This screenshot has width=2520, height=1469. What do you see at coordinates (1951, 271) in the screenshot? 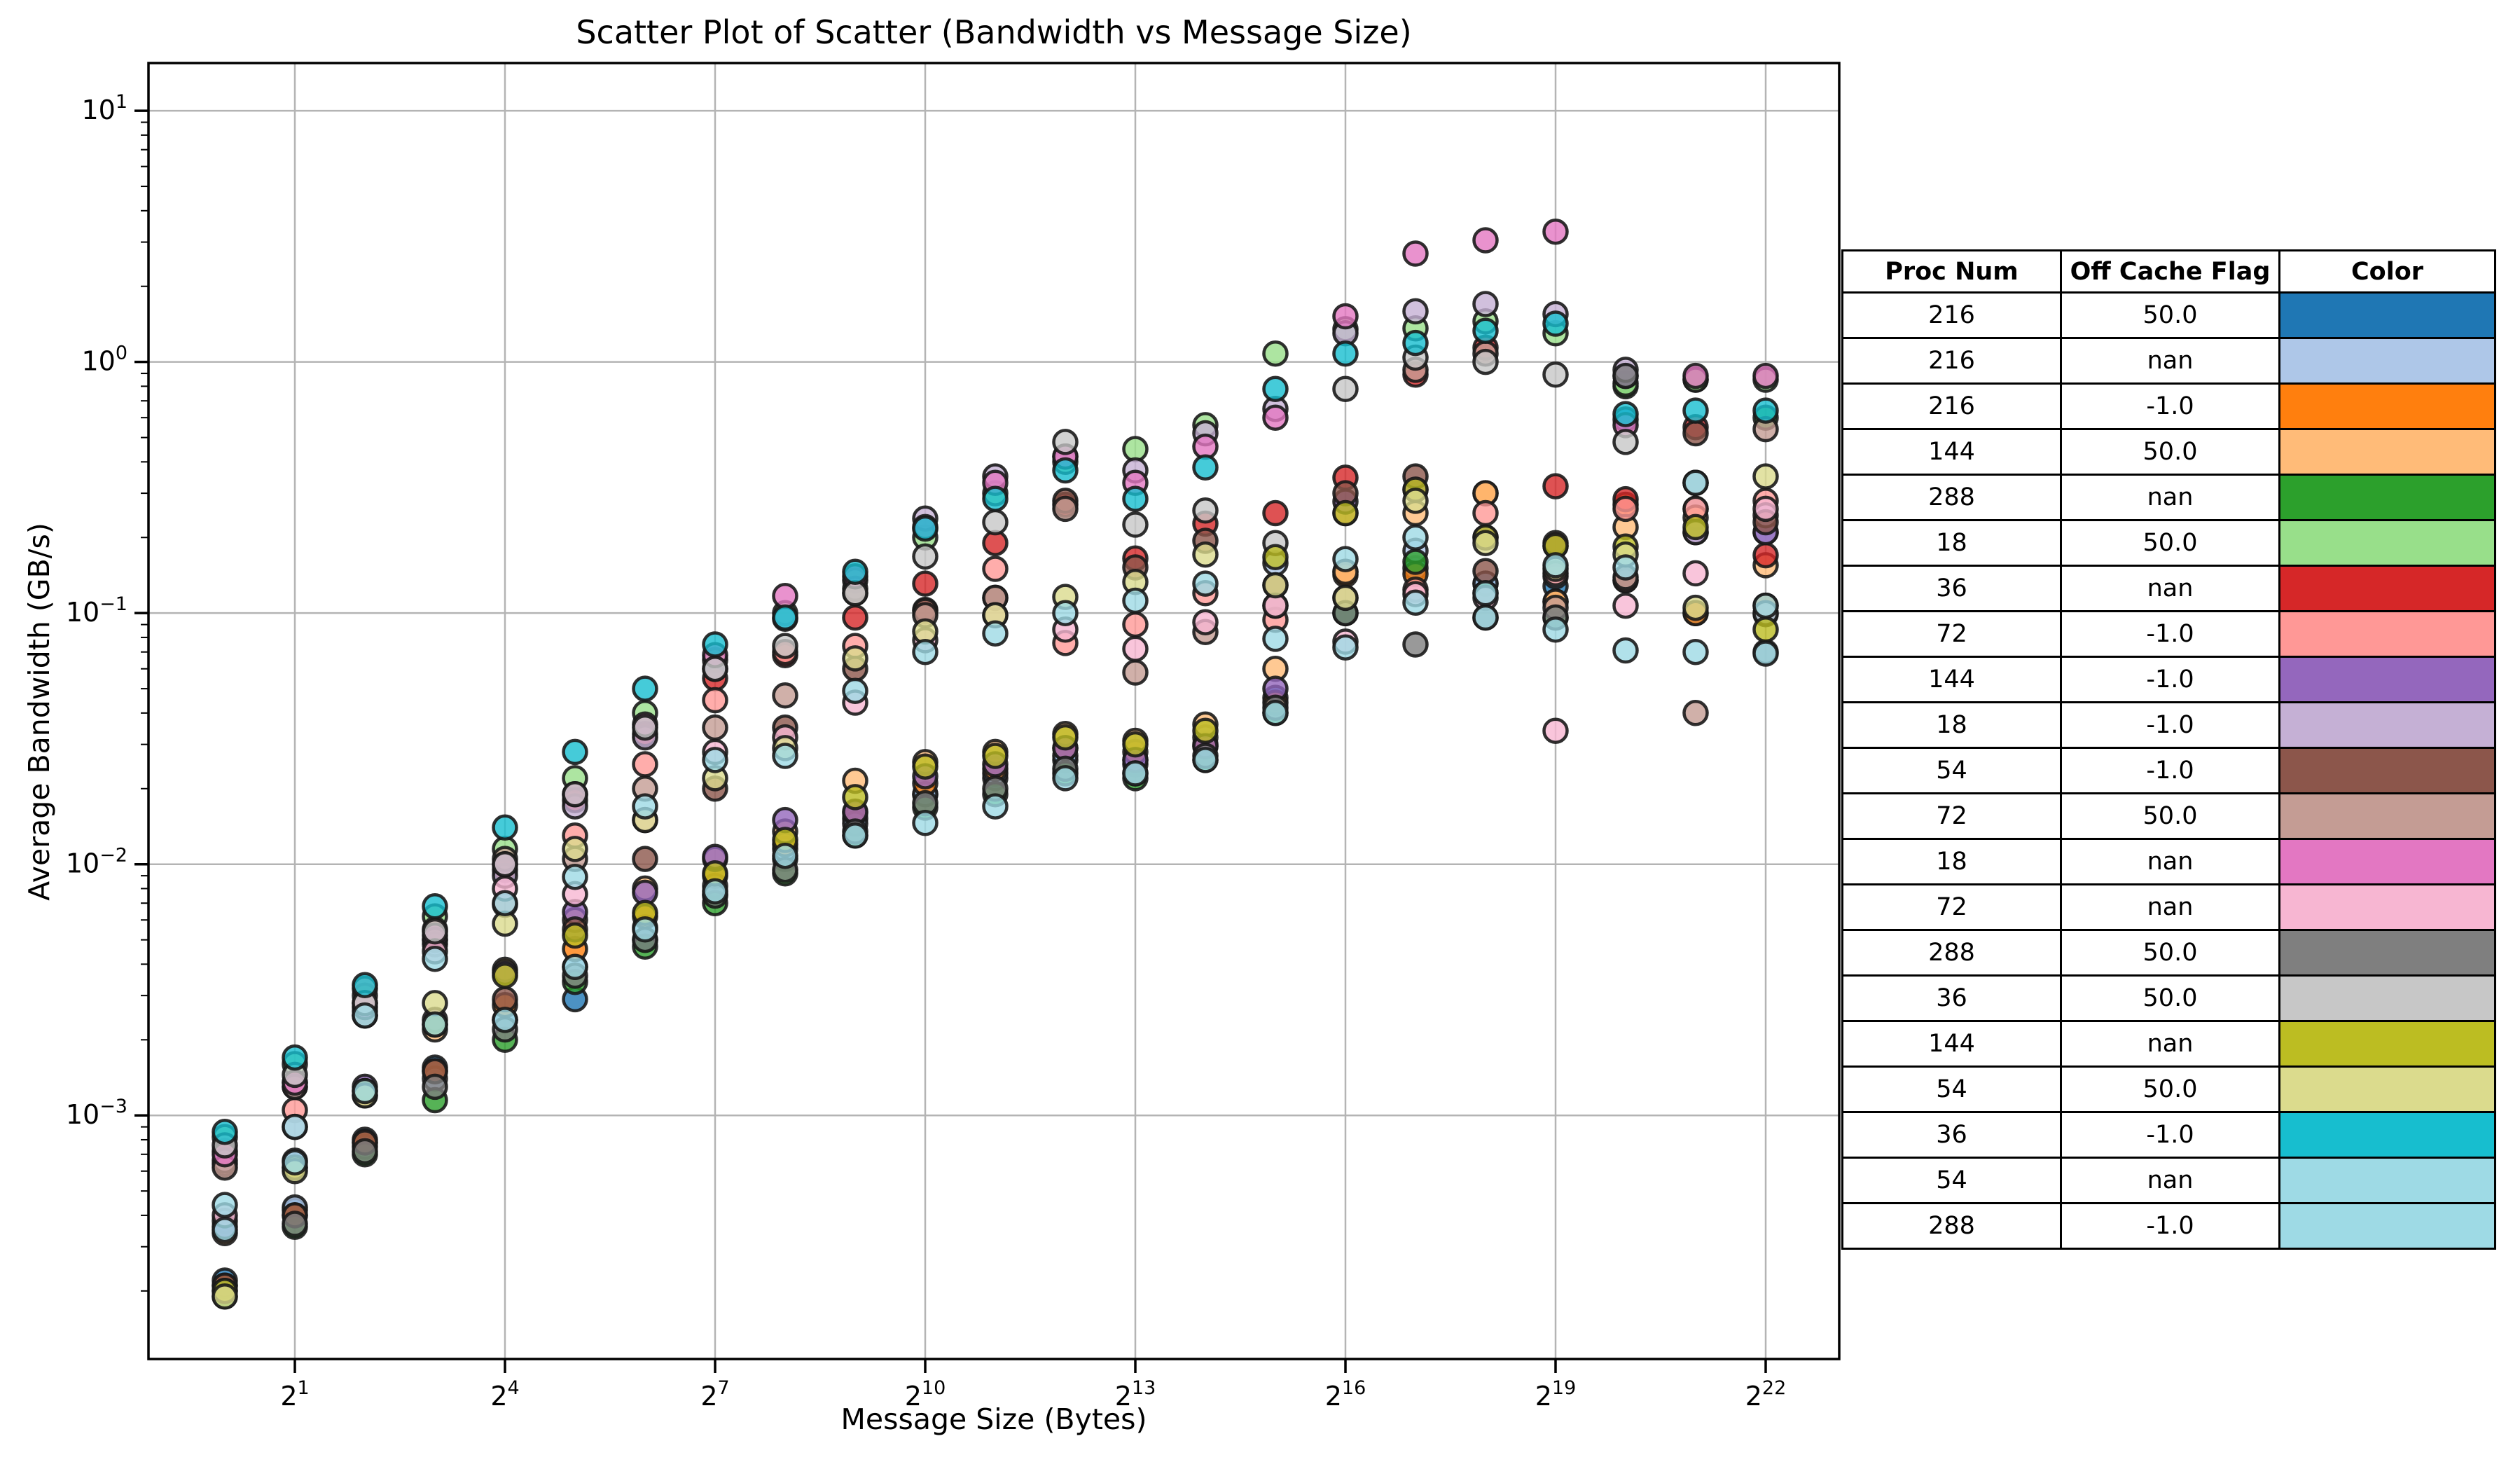
I see `col-header-proc-num: Proc Num` at bounding box center [1951, 271].